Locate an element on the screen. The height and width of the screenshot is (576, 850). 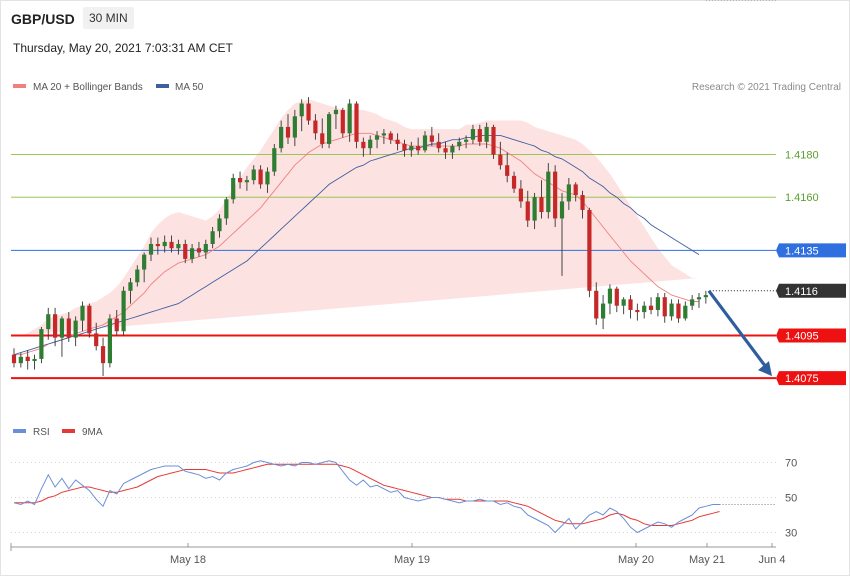
ma20-legend-swatch is located at coordinates (19, 86).